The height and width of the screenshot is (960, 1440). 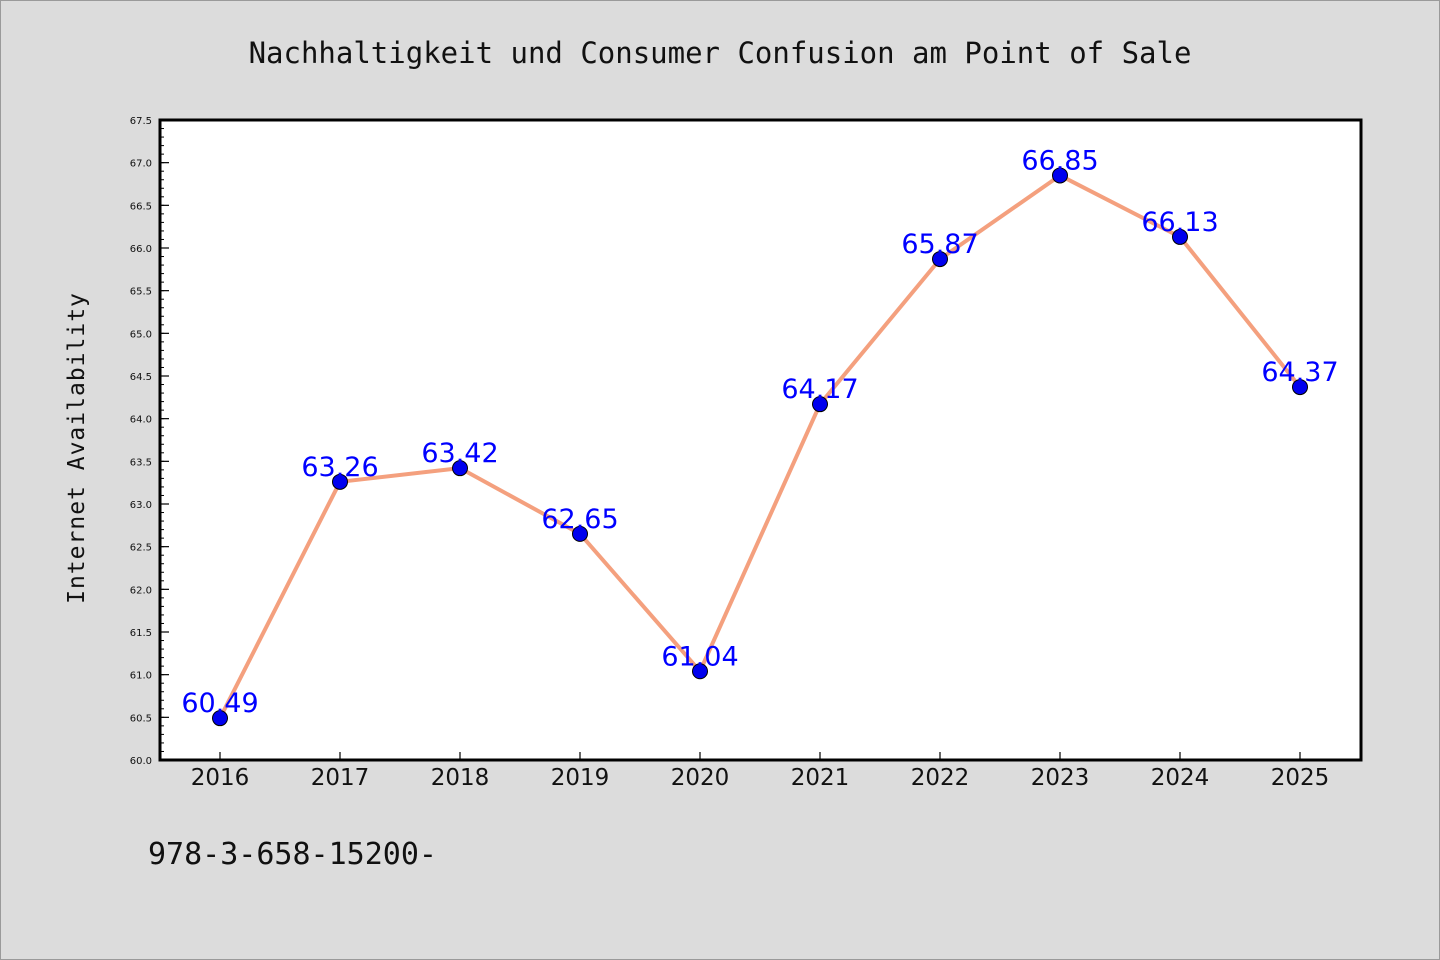 What do you see at coordinates (141, 334) in the screenshot?
I see `y-tick-label: 65.0` at bounding box center [141, 334].